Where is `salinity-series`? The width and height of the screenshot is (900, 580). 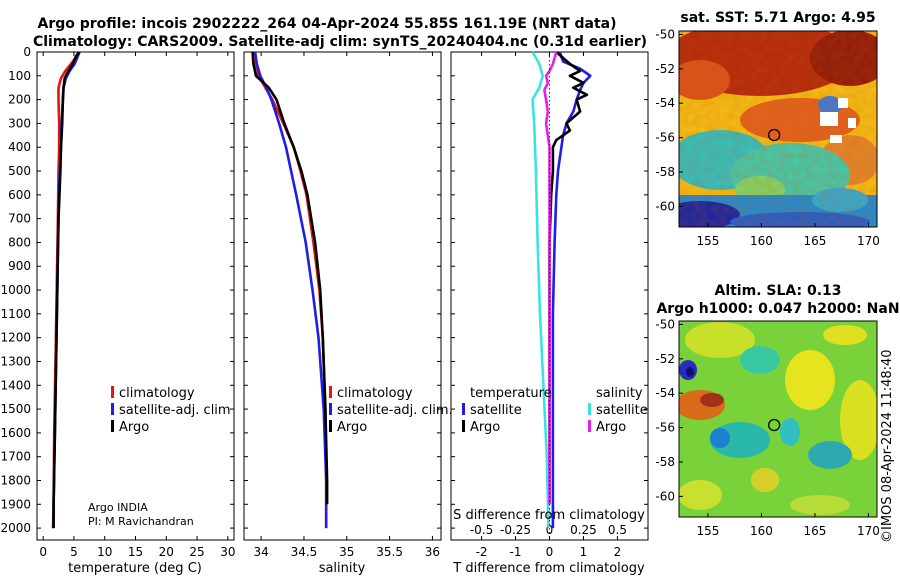 salinity-series is located at coordinates (290, 290).